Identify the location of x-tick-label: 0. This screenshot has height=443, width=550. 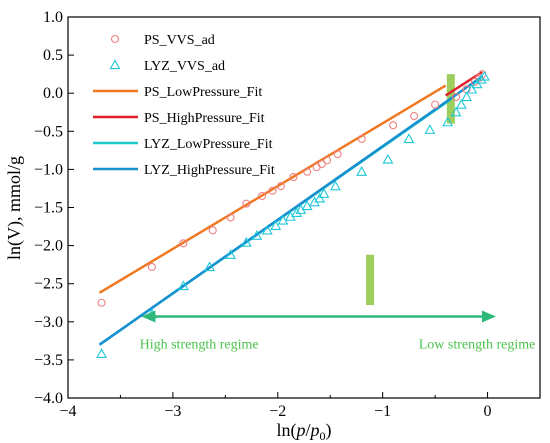
(488, 411).